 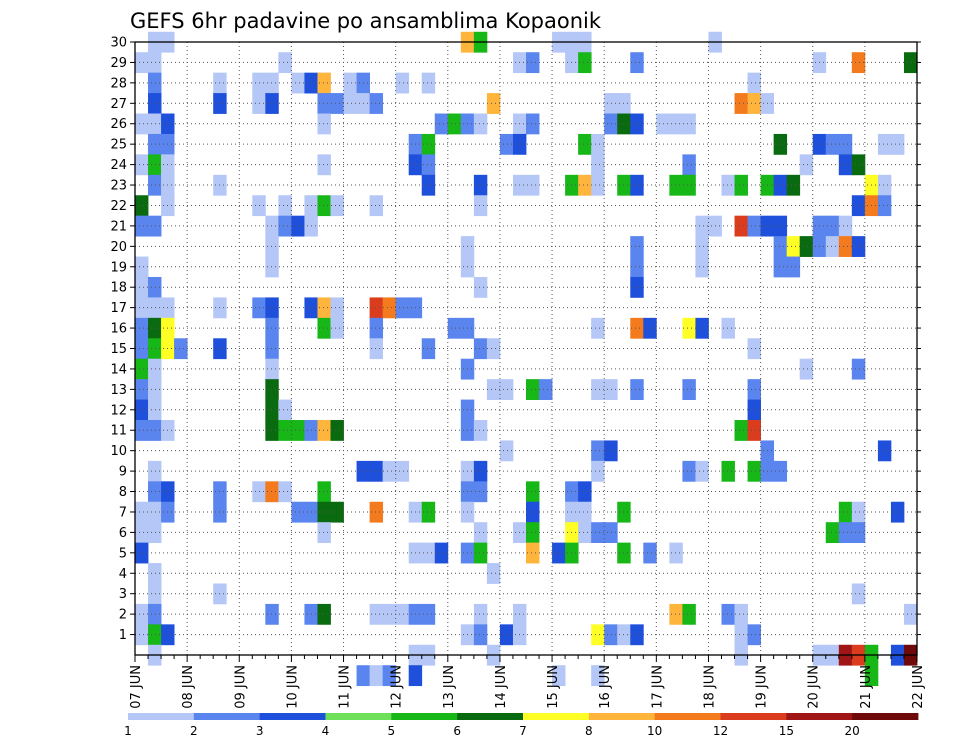 What do you see at coordinates (118, 186) in the screenshot?
I see `y-tick-label: 23` at bounding box center [118, 186].